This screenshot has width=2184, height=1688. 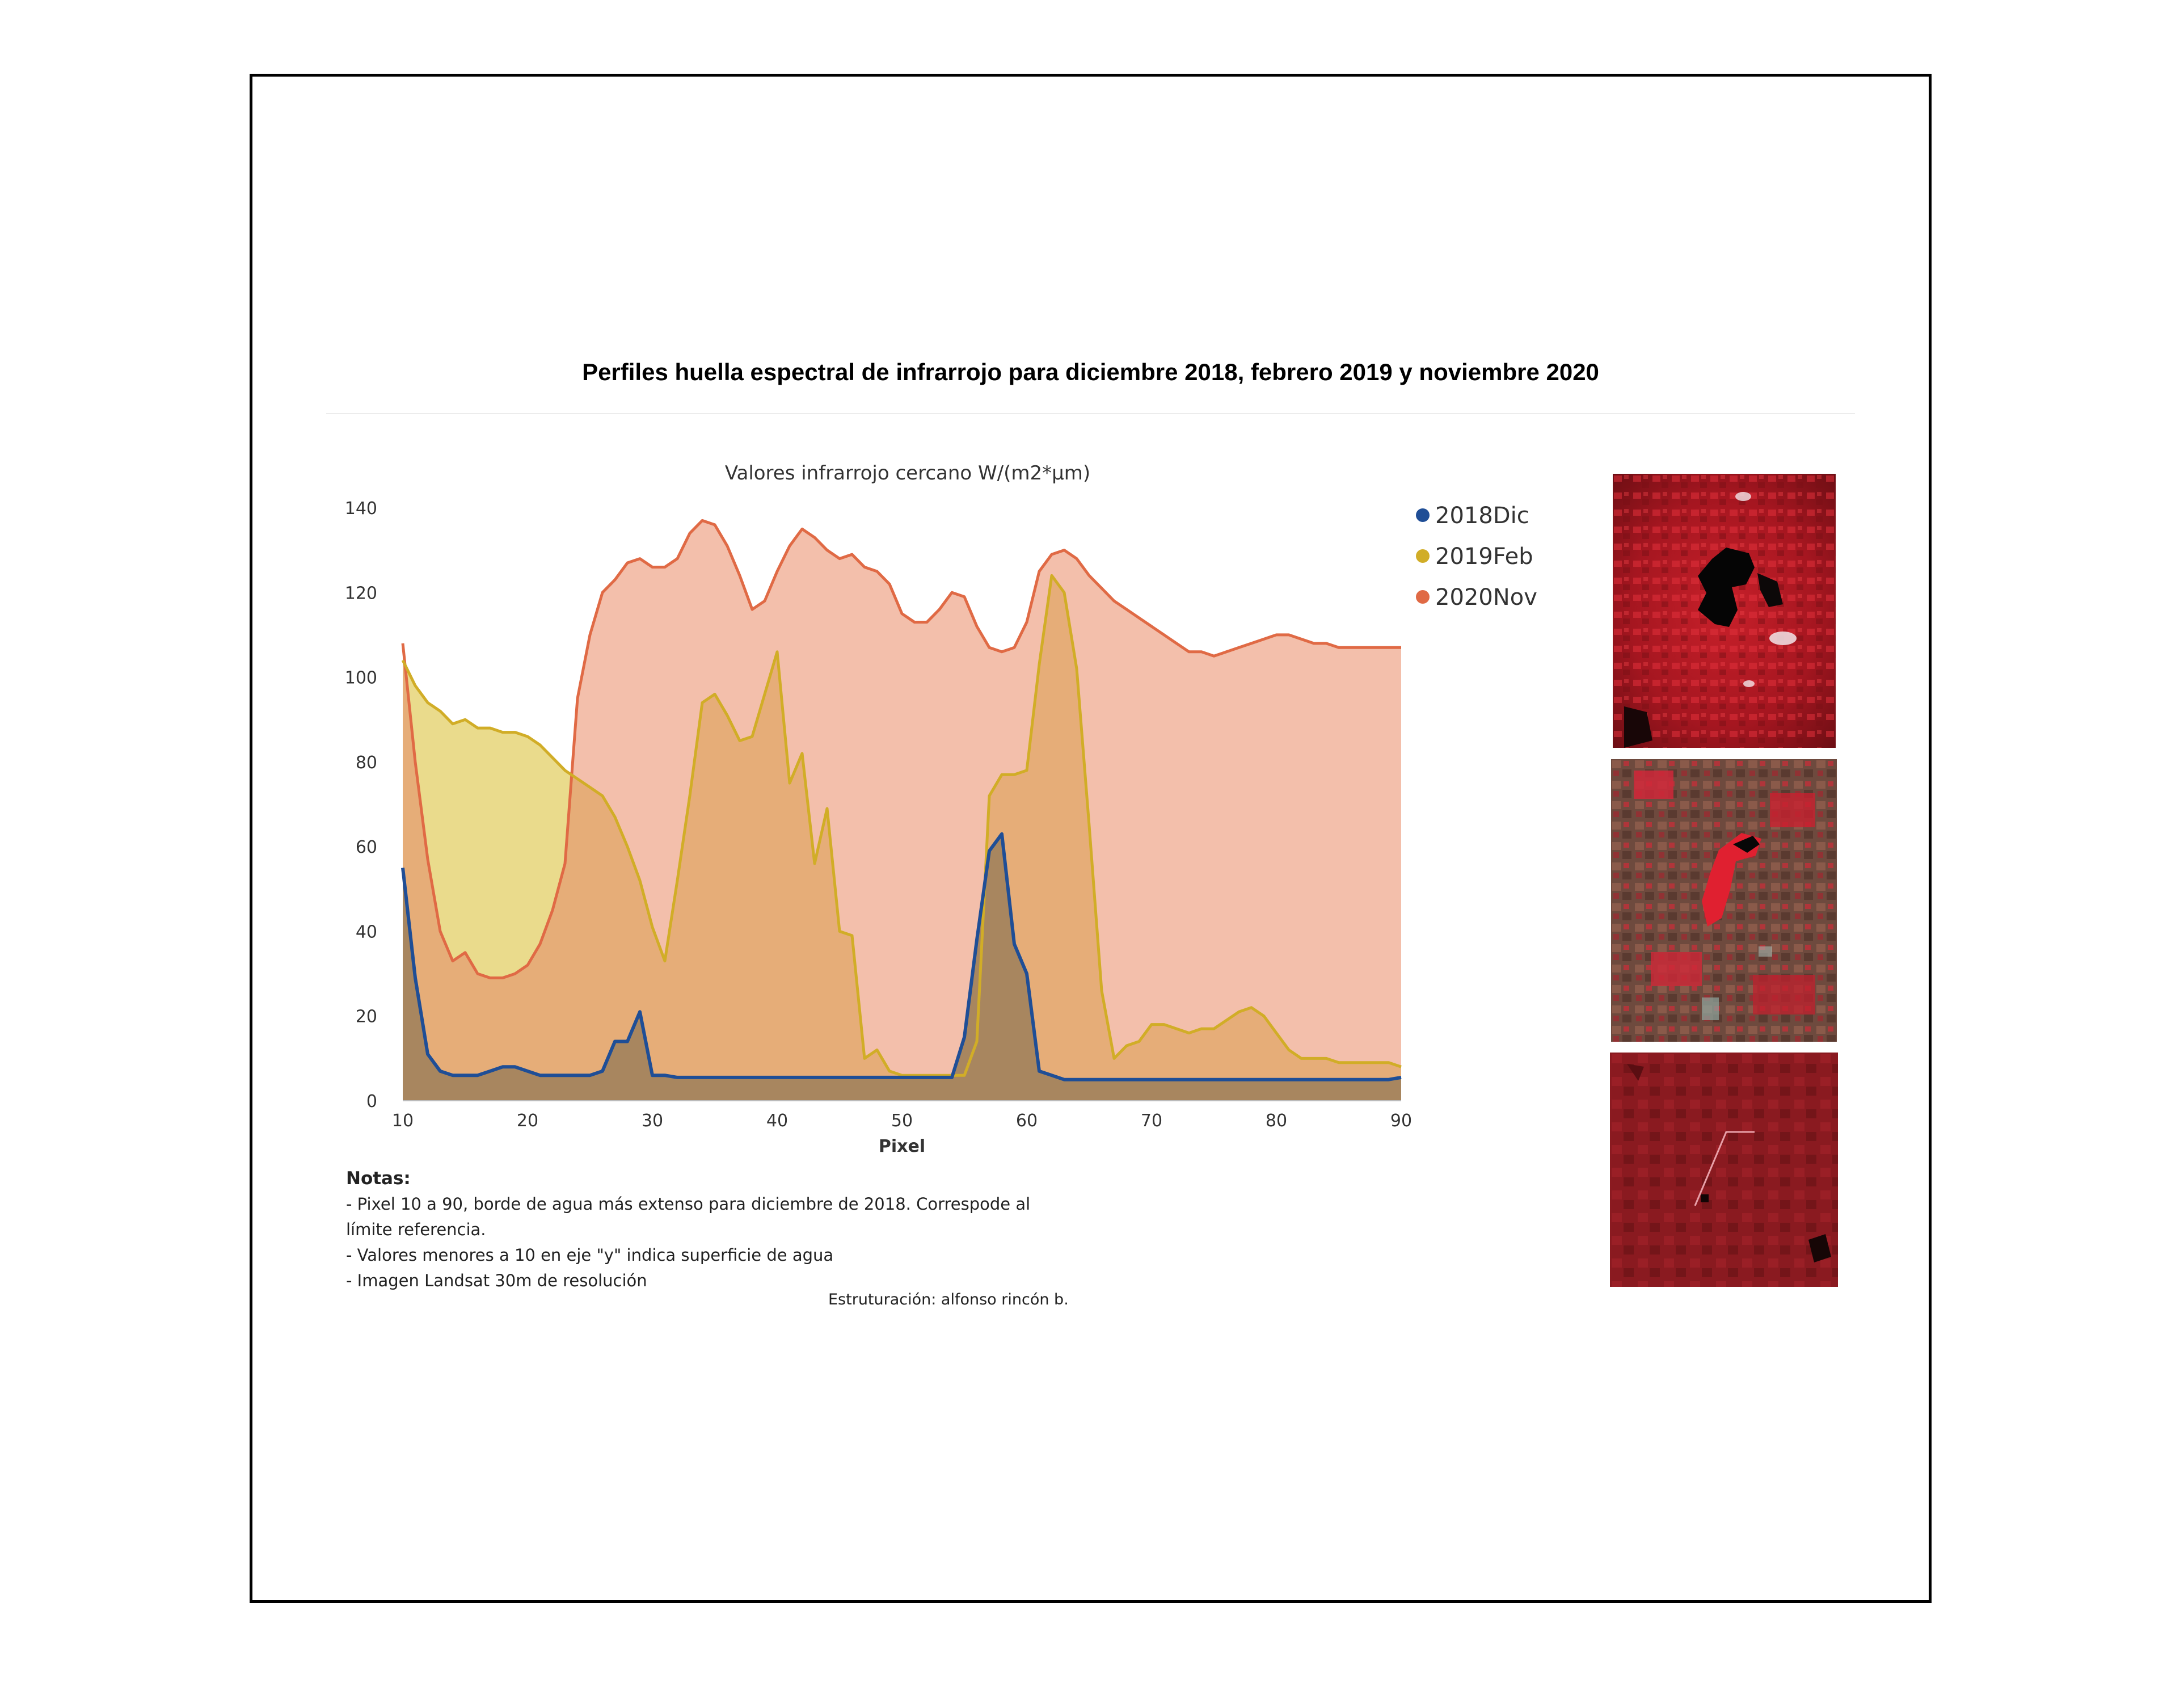 What do you see at coordinates (366, 763) in the screenshot?
I see `y-tick-label: 80` at bounding box center [366, 763].